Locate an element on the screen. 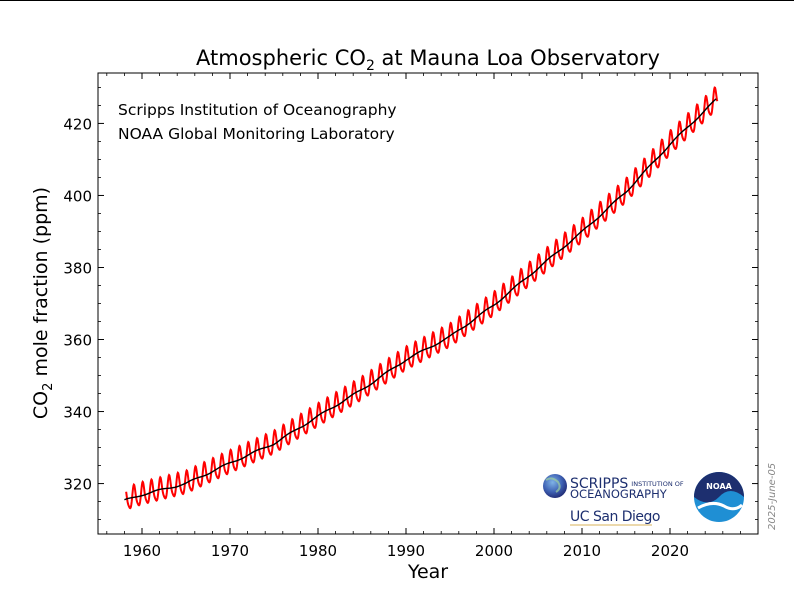 The width and height of the screenshot is (794, 602). ucsd-logo: UC San Diego is located at coordinates (615, 517).